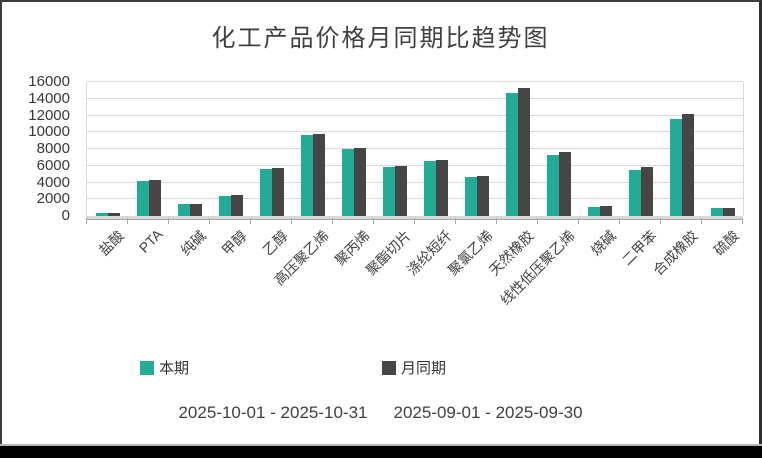 This screenshot has width=762, height=458. What do you see at coordinates (53, 148) in the screenshot?
I see `y-axis-label: 8000` at bounding box center [53, 148].